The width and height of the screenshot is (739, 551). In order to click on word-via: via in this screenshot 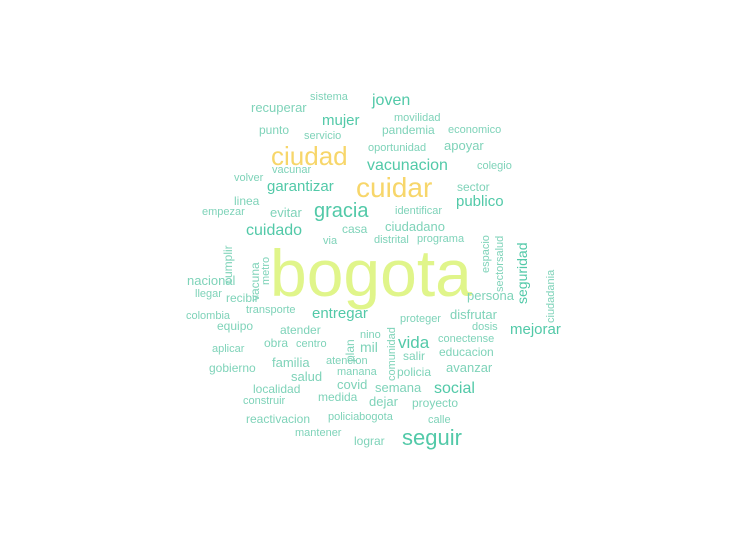, I will do `click(330, 241)`.